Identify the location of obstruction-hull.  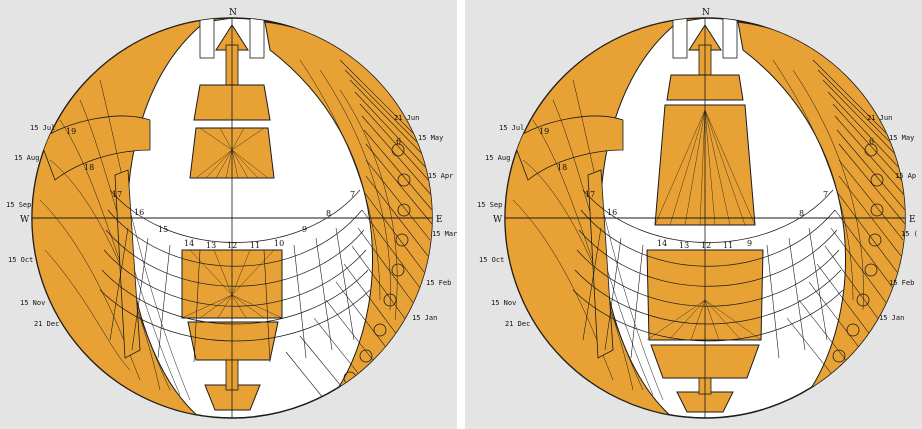
(232, 397).